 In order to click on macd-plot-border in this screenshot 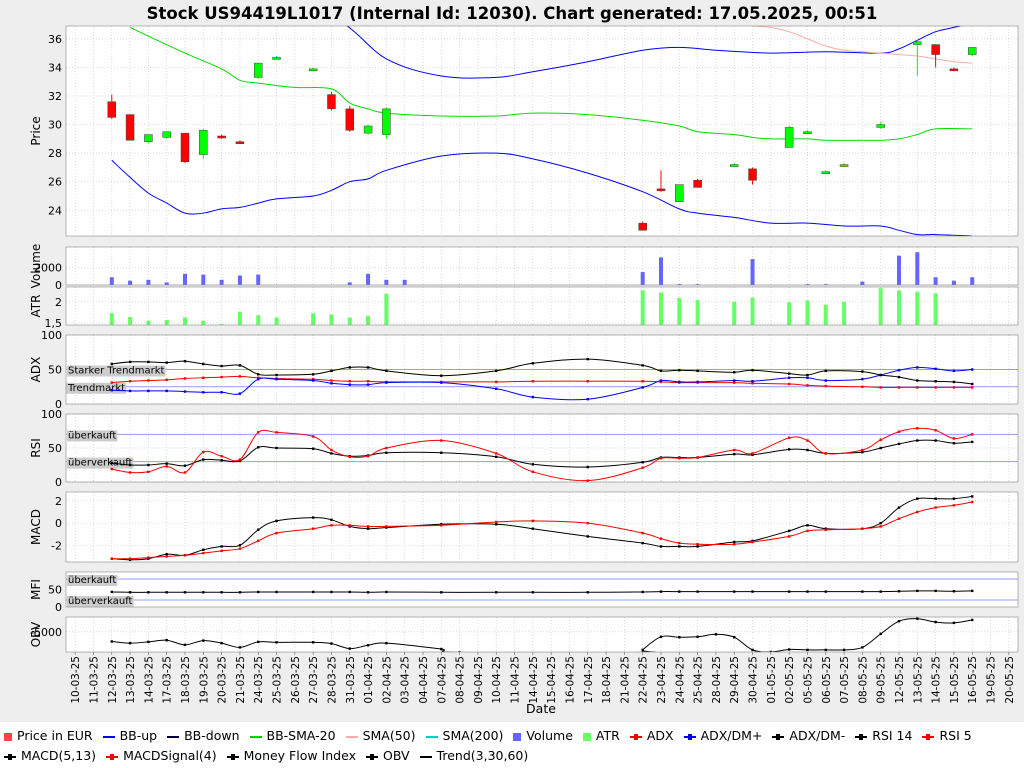, I will do `click(542, 527)`.